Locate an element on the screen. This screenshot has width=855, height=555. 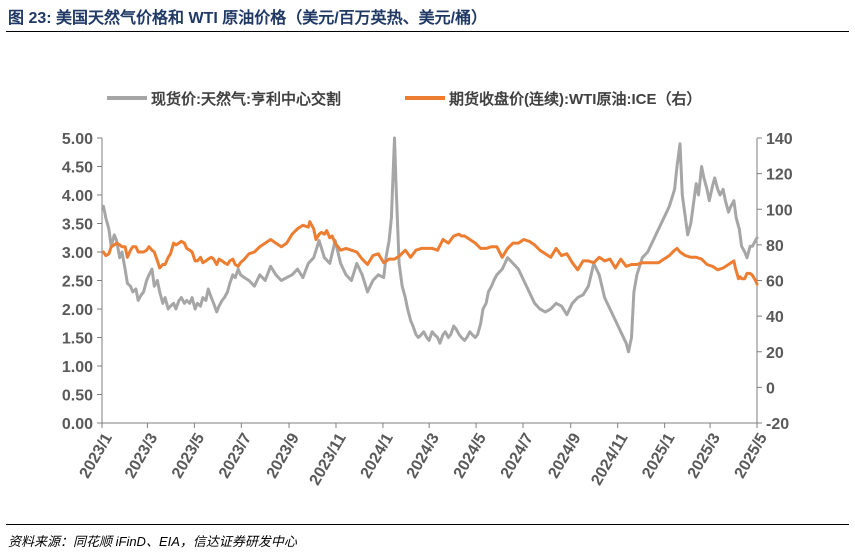
left-tick-label: 5.00 is located at coordinates (77, 139).